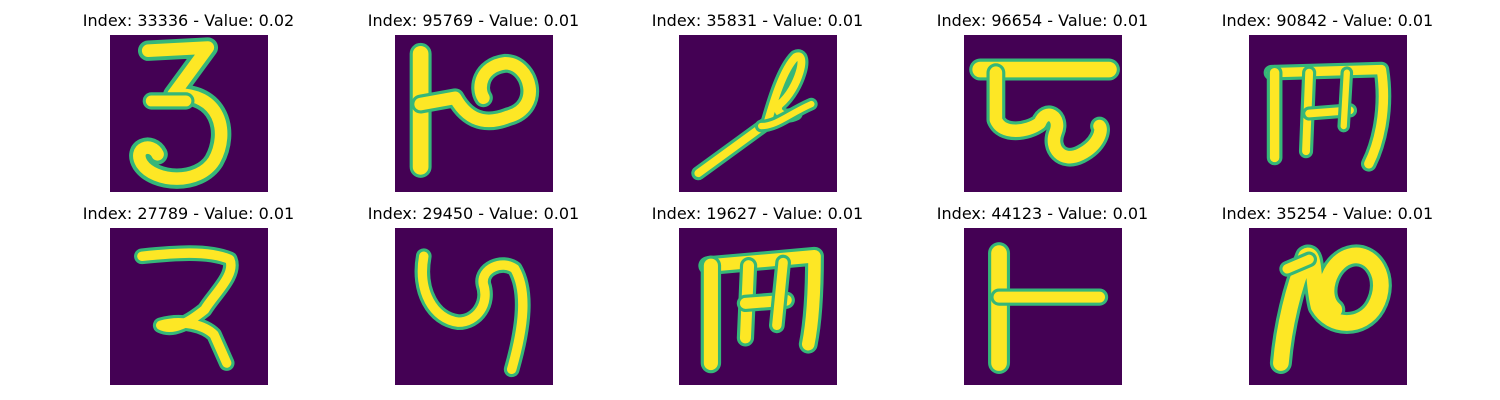 The image size is (1500, 400). What do you see at coordinates (1327, 213) in the screenshot?
I see `panel-title: Index: 35254 - Value: 0.01` at bounding box center [1327, 213].